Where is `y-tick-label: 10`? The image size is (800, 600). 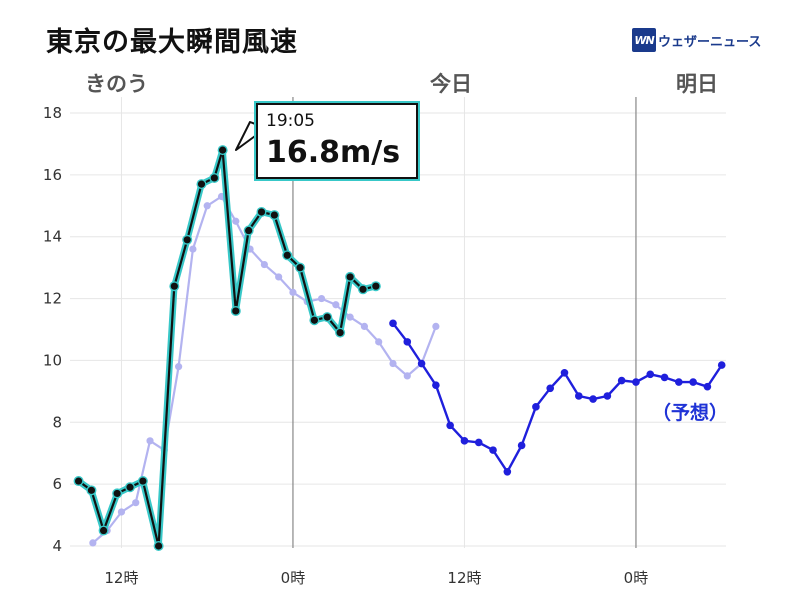
y-tick-label: 10 is located at coordinates (52, 360).